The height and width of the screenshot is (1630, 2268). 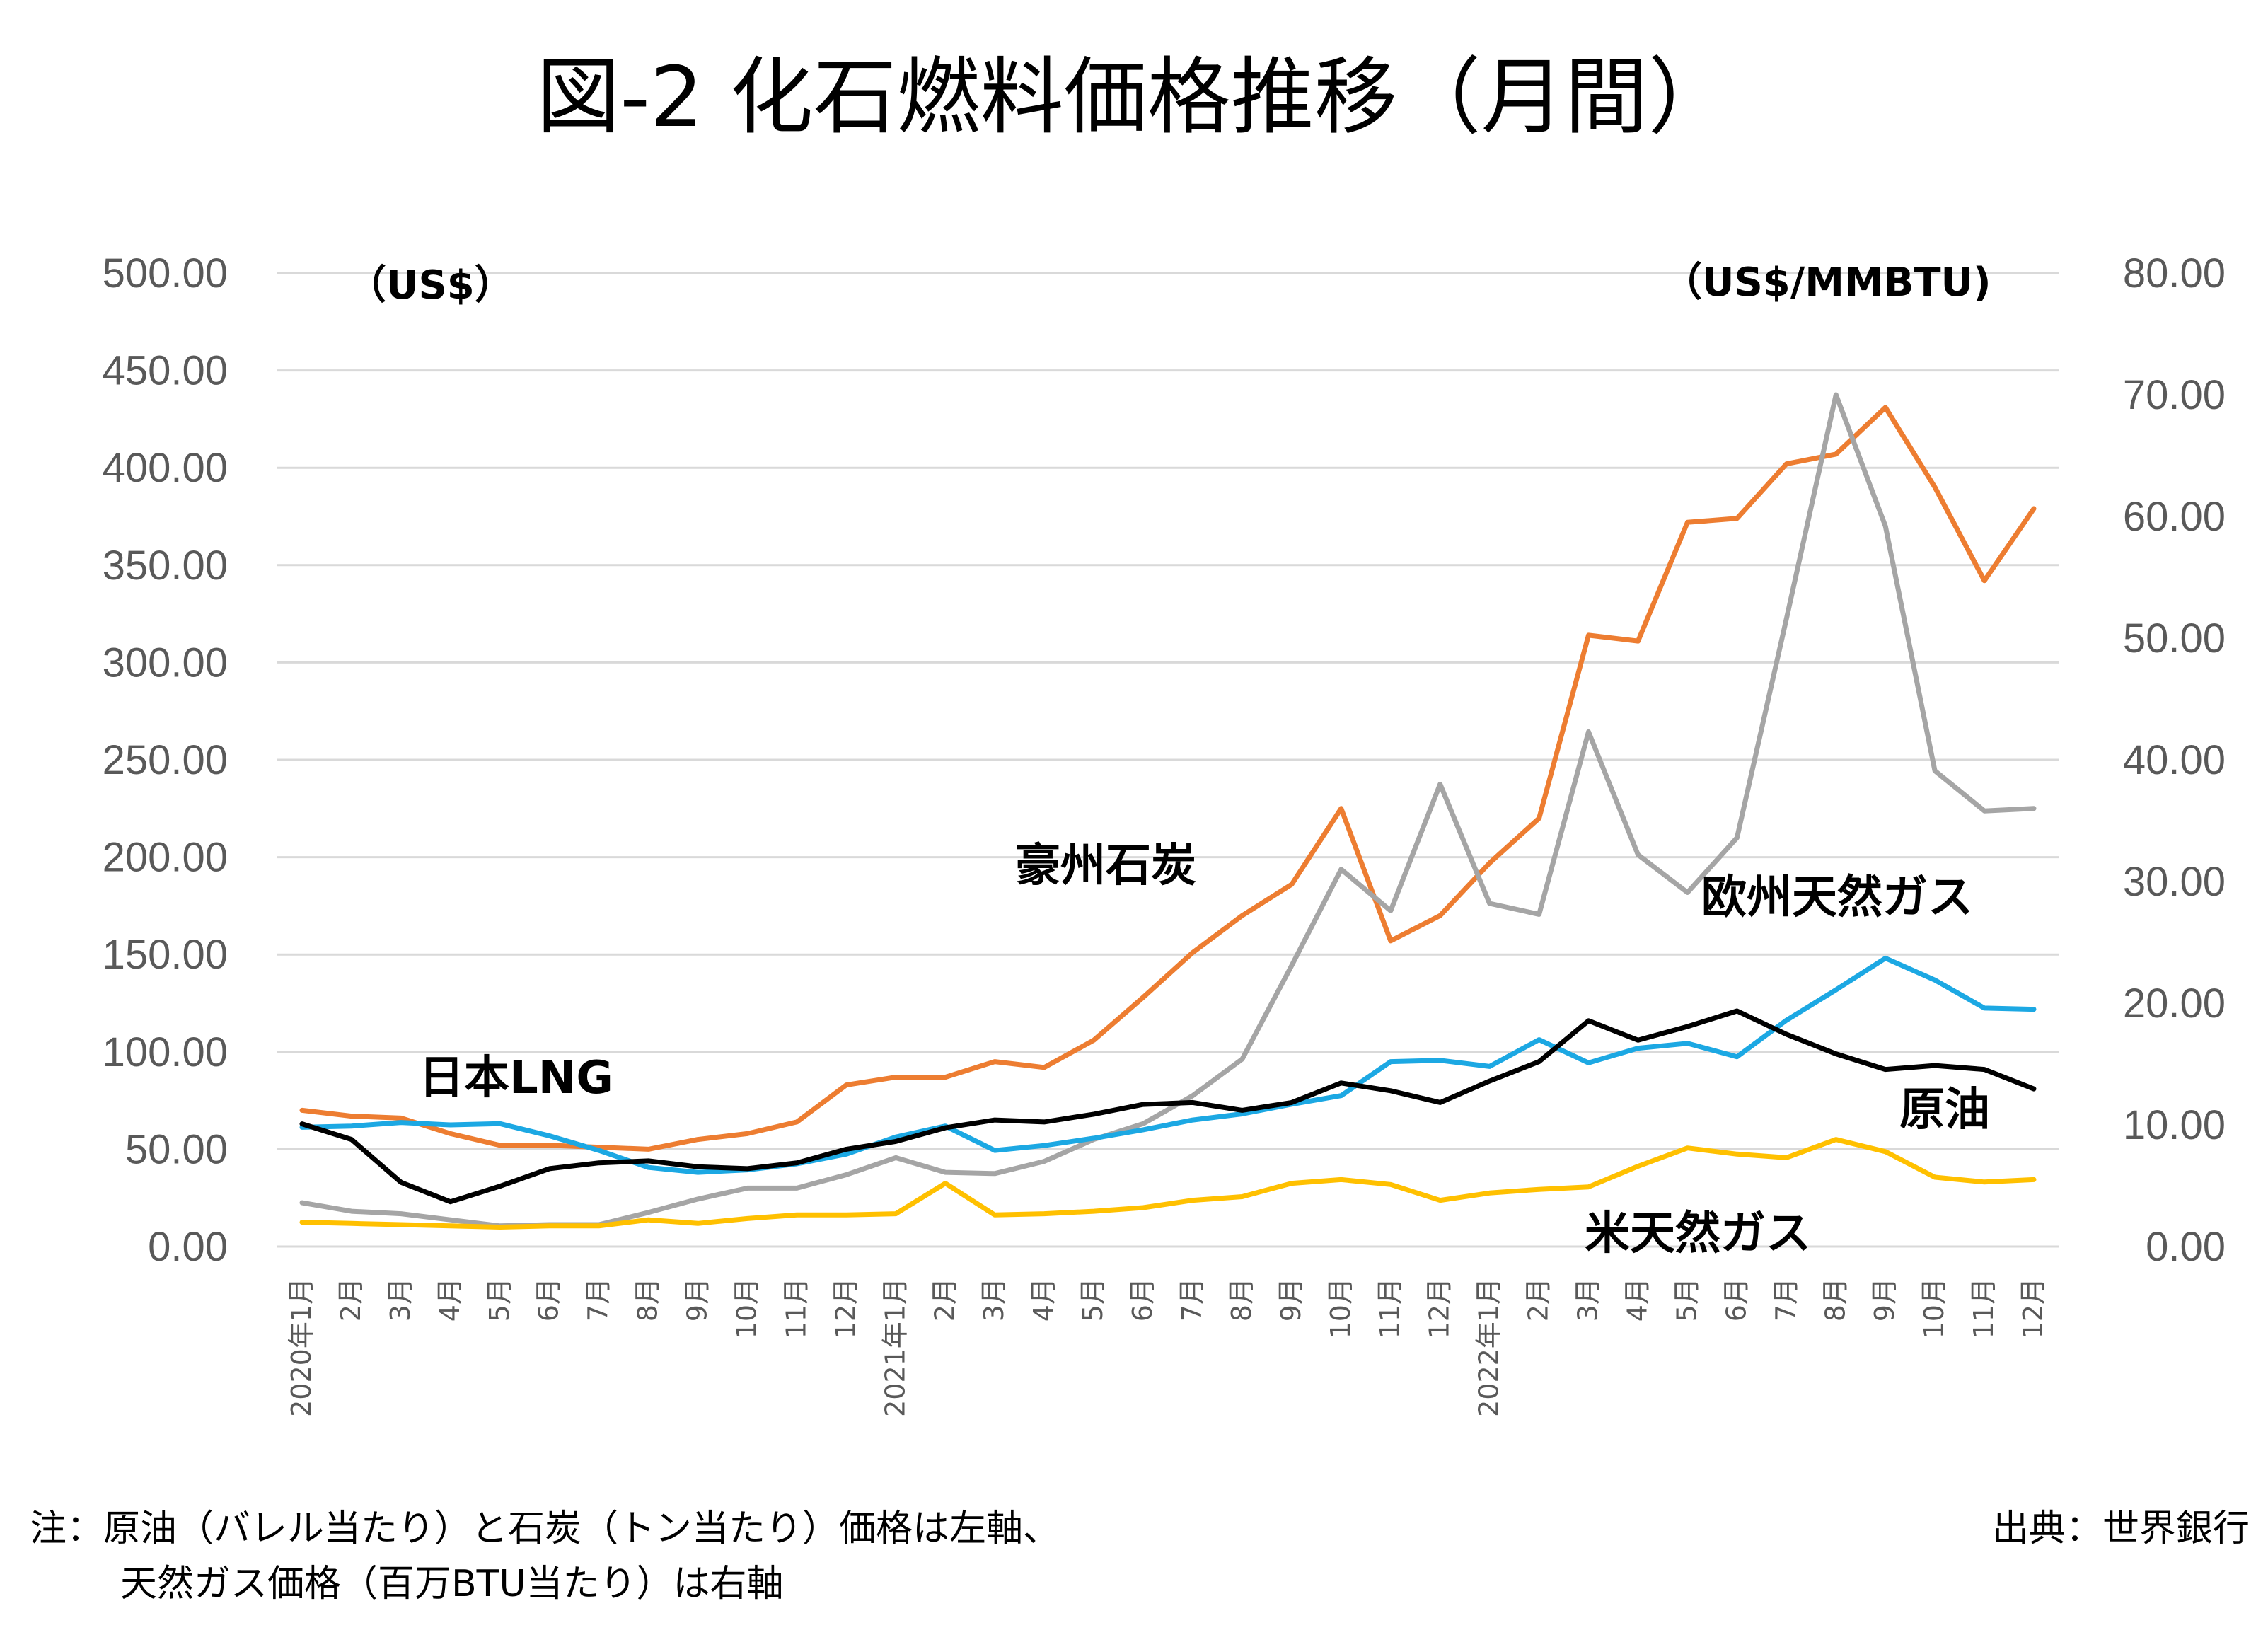 What do you see at coordinates (2174, 638) in the screenshot?
I see `right-tick-label: 50.00` at bounding box center [2174, 638].